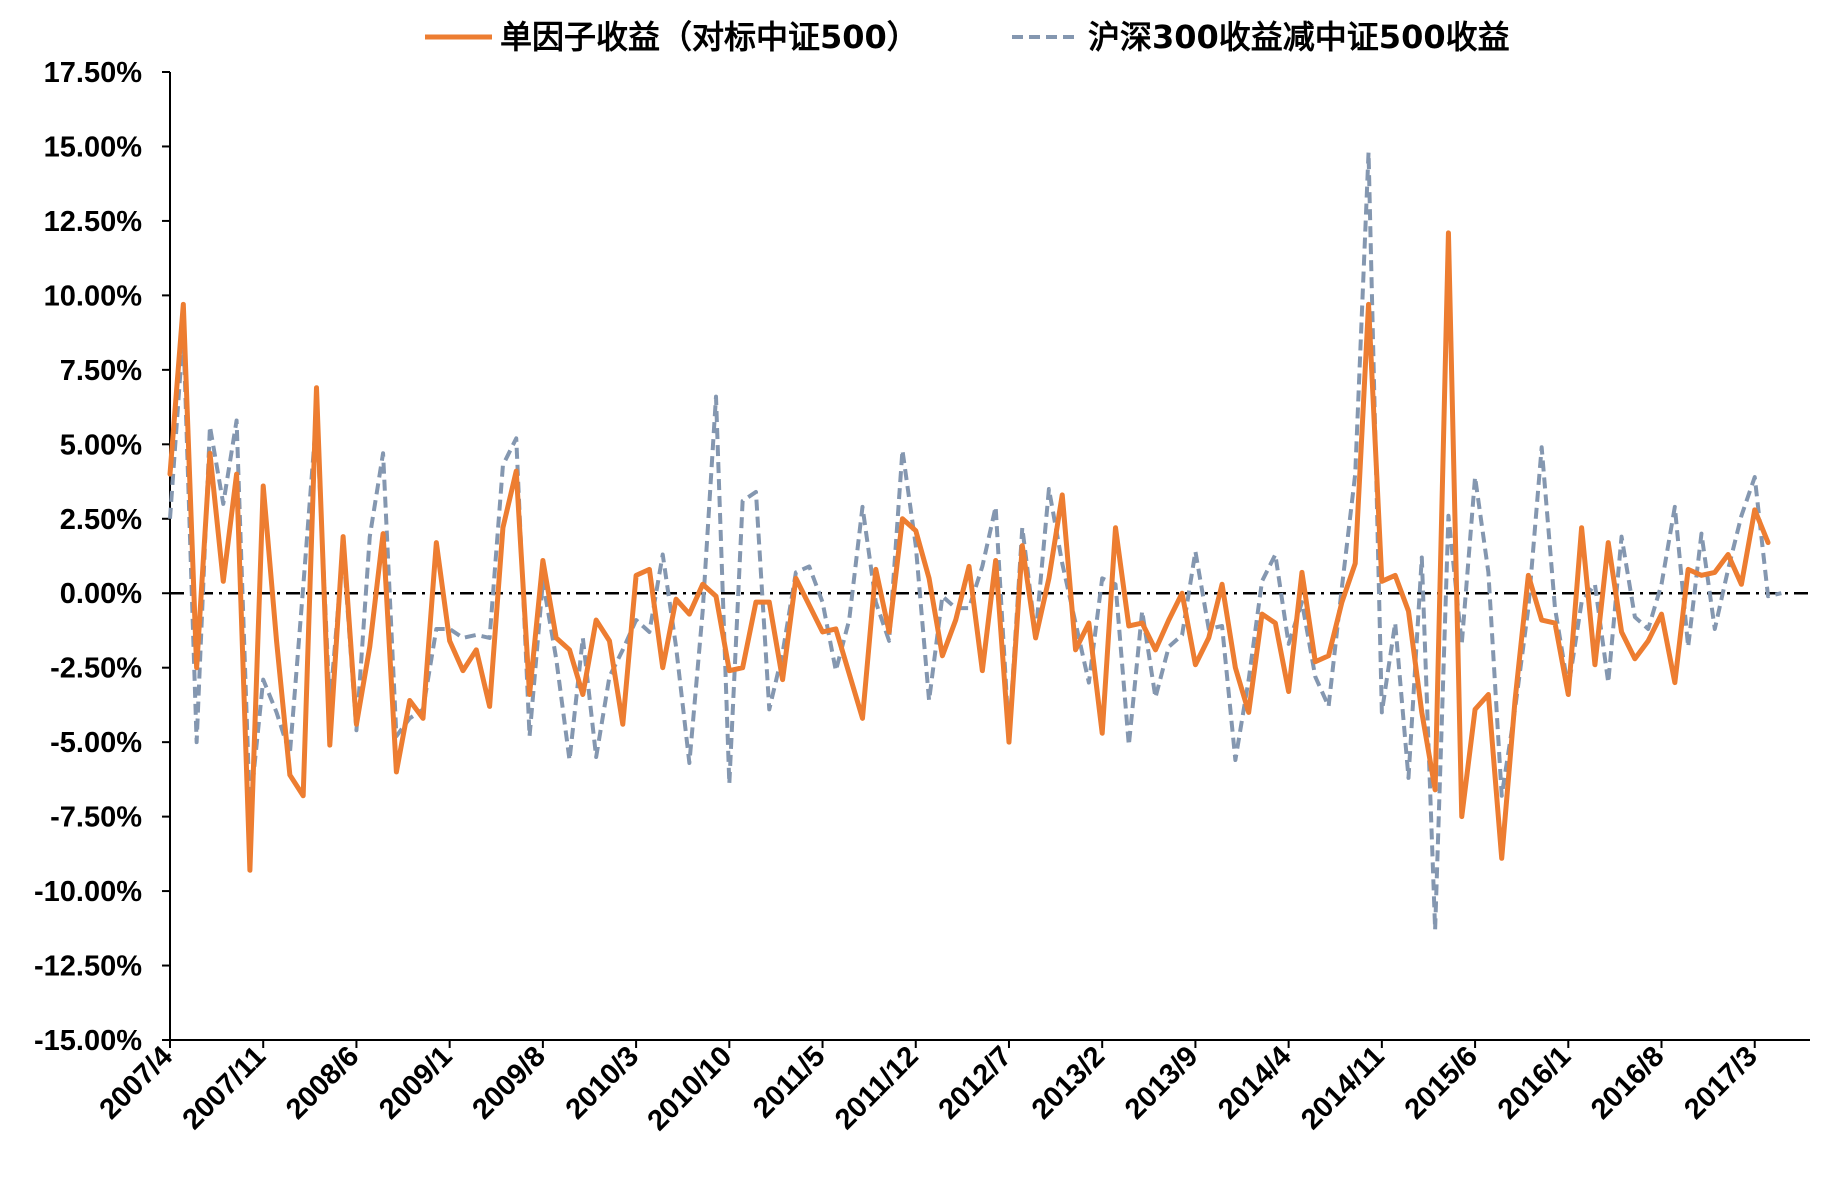  Describe the element at coordinates (1534, 1082) in the screenshot. I see `x-tick-label: 2016/1` at that location.